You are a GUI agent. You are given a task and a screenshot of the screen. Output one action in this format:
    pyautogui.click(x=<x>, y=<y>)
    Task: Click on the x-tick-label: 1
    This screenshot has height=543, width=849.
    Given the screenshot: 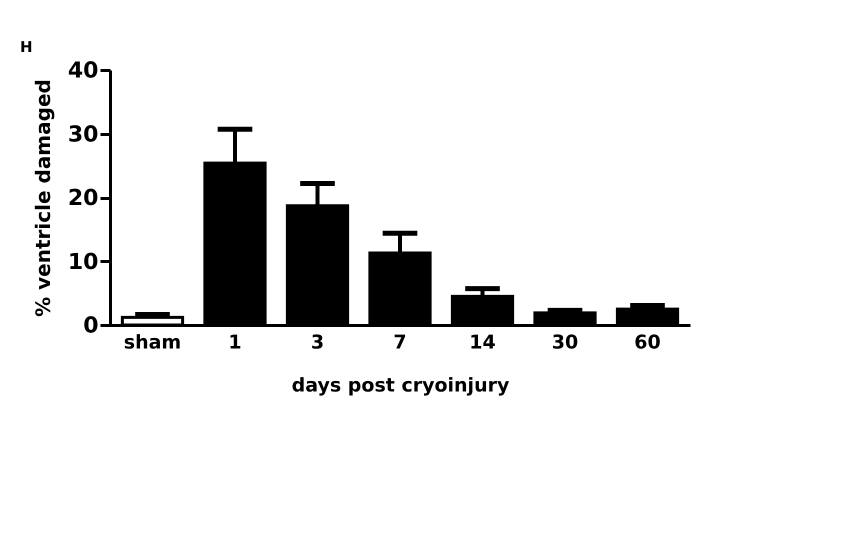 What is the action you would take?
    pyautogui.click(x=235, y=343)
    